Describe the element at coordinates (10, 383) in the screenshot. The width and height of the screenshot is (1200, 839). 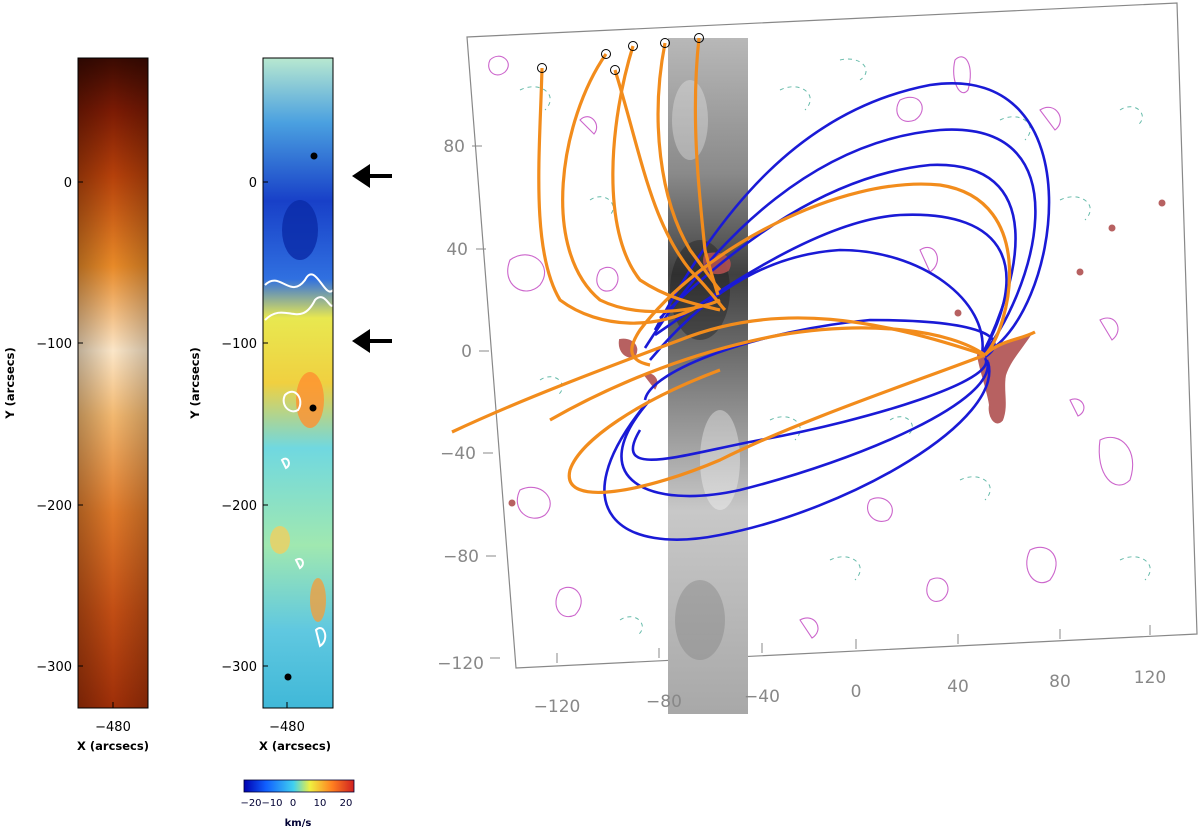
I see `intensity-ylabel: Y (arcsecs)` at that location.